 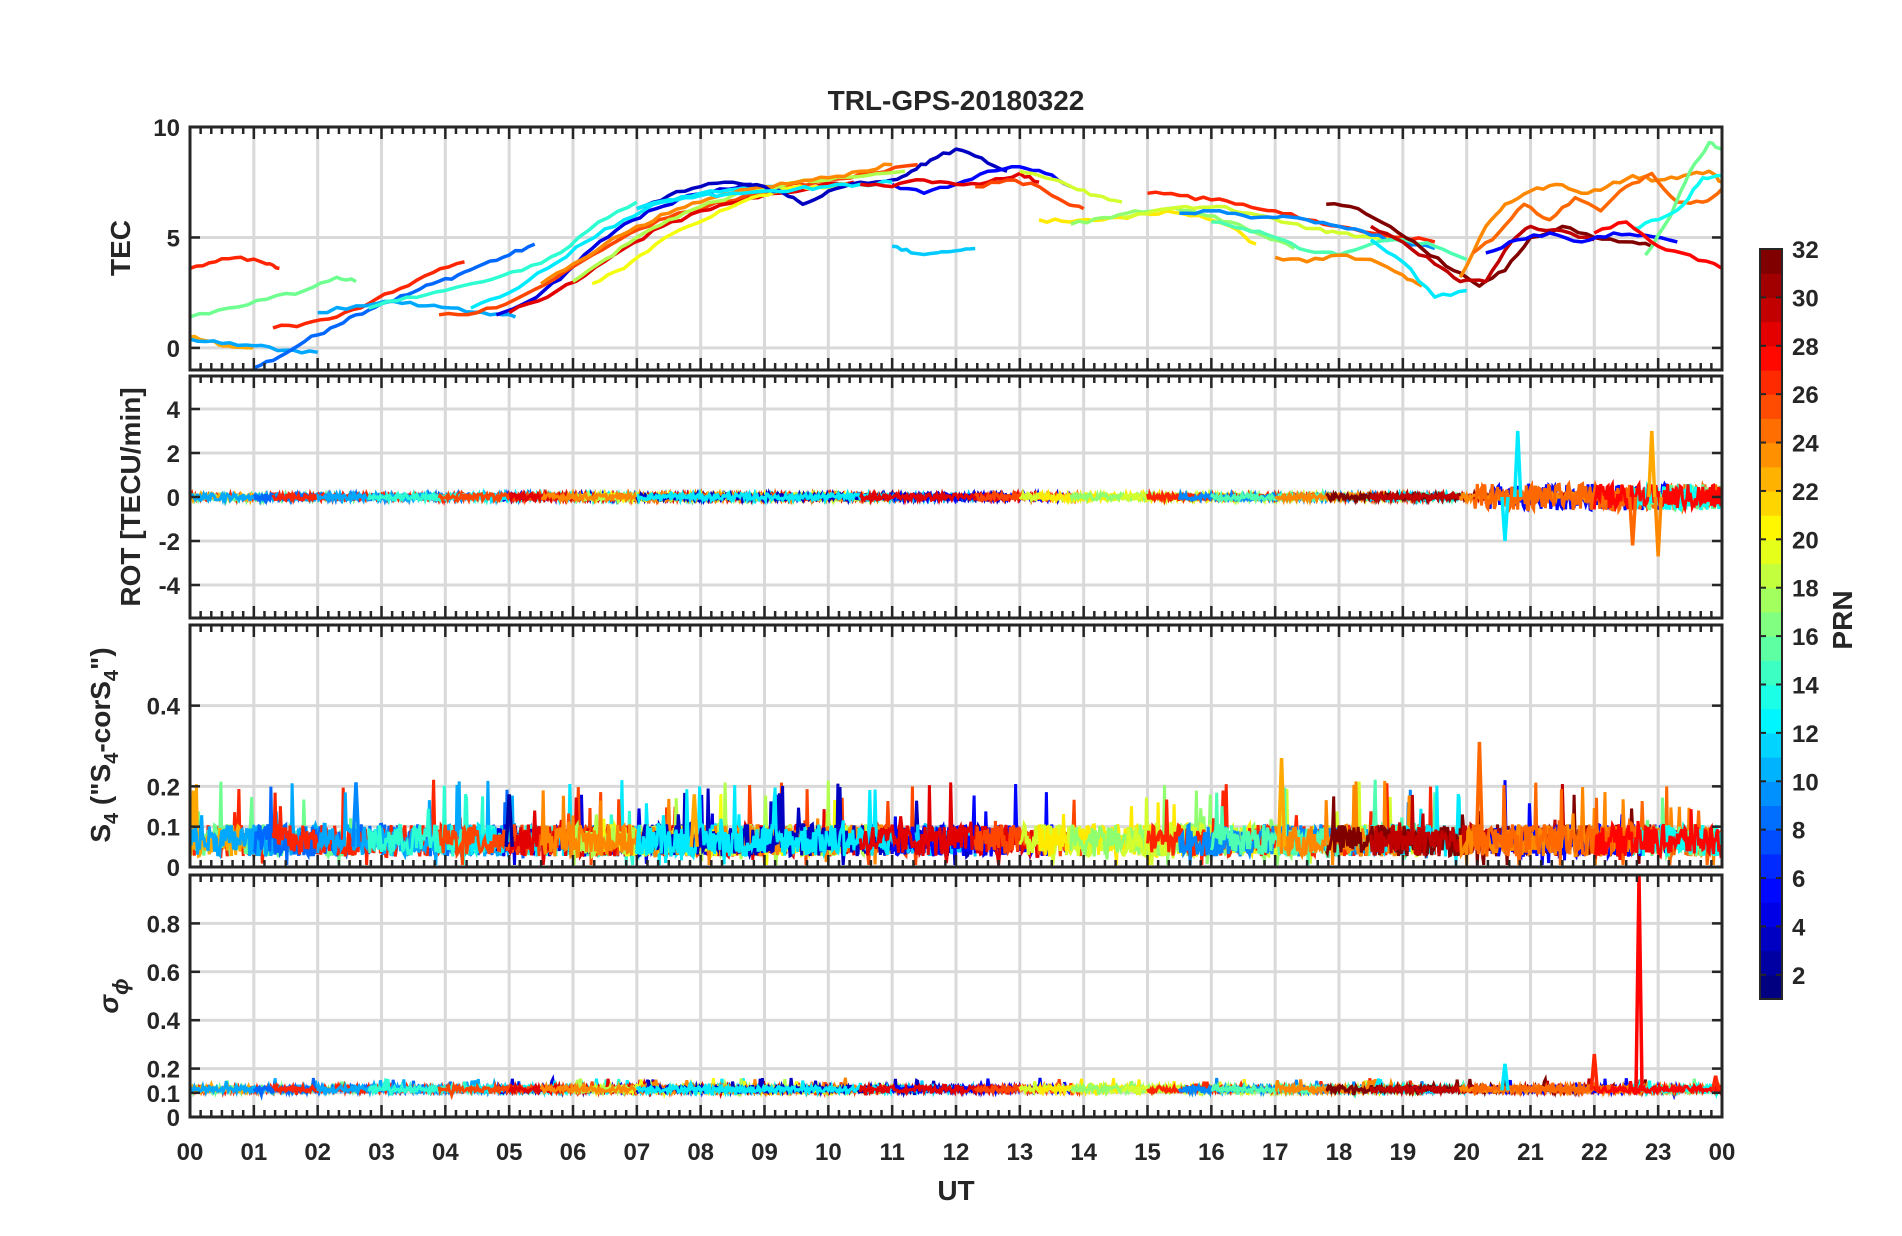 I want to click on colorbar-frame, so click(x=1771, y=624).